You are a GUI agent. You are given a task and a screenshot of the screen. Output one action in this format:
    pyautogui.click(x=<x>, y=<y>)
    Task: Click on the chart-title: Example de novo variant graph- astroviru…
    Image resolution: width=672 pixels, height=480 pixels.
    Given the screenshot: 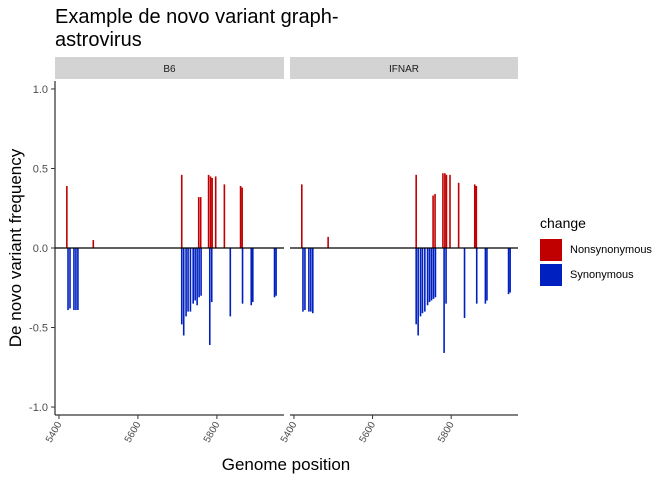 What is the action you would take?
    pyautogui.click(x=235, y=29)
    